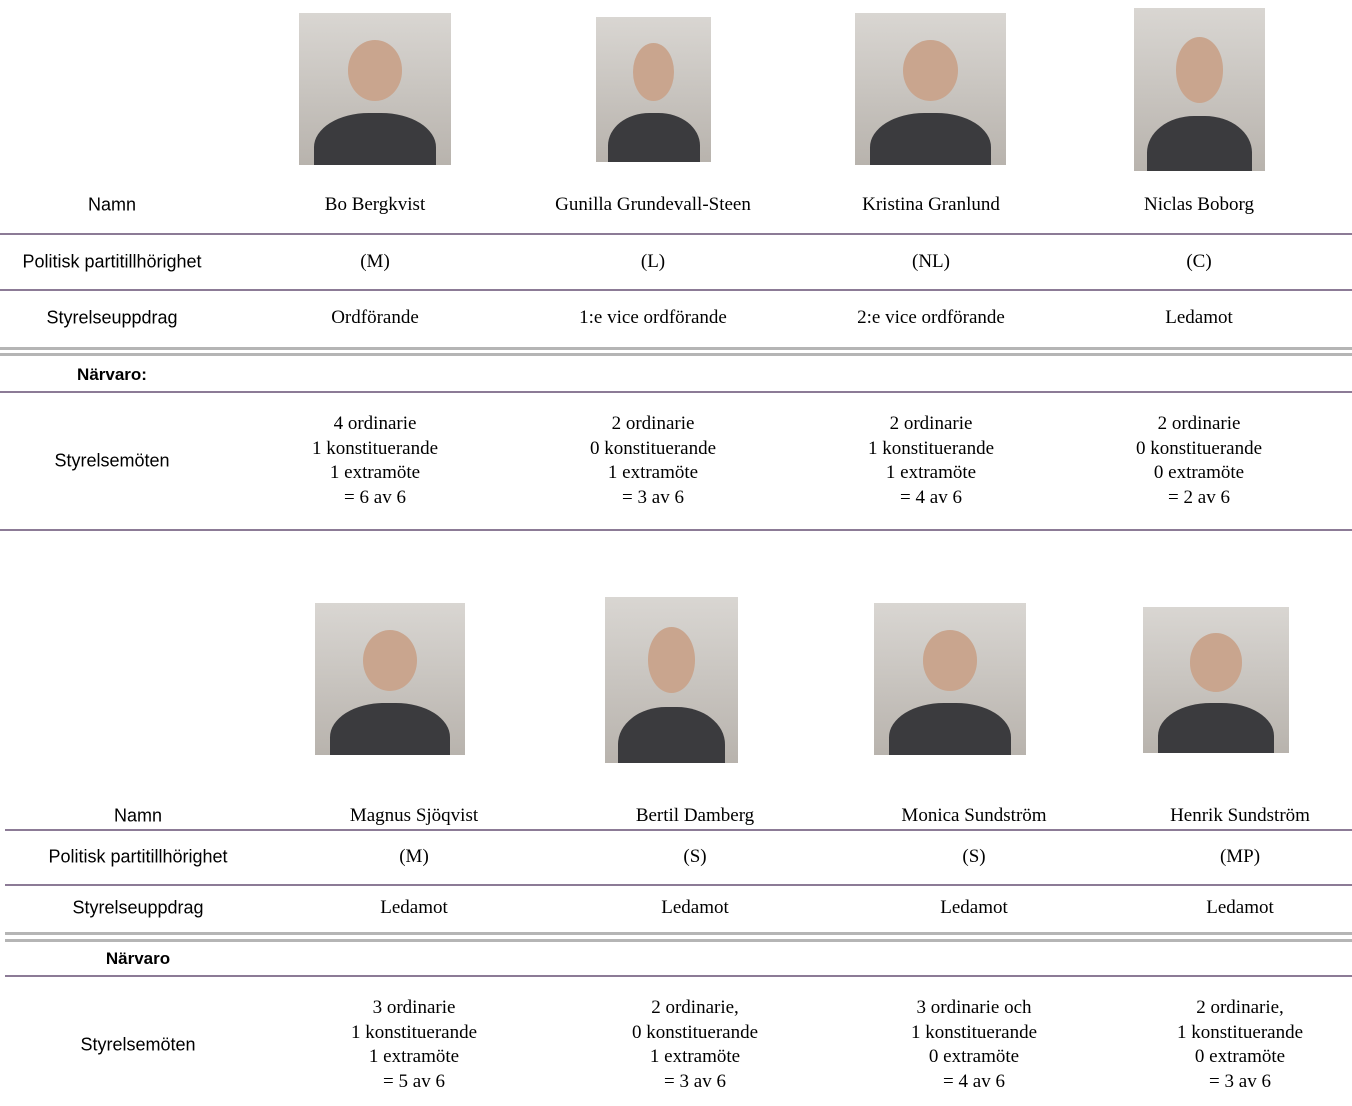 The image size is (1352, 1106). Describe the element at coordinates (931, 261) in the screenshot. I see `member-party: (NL)` at that location.